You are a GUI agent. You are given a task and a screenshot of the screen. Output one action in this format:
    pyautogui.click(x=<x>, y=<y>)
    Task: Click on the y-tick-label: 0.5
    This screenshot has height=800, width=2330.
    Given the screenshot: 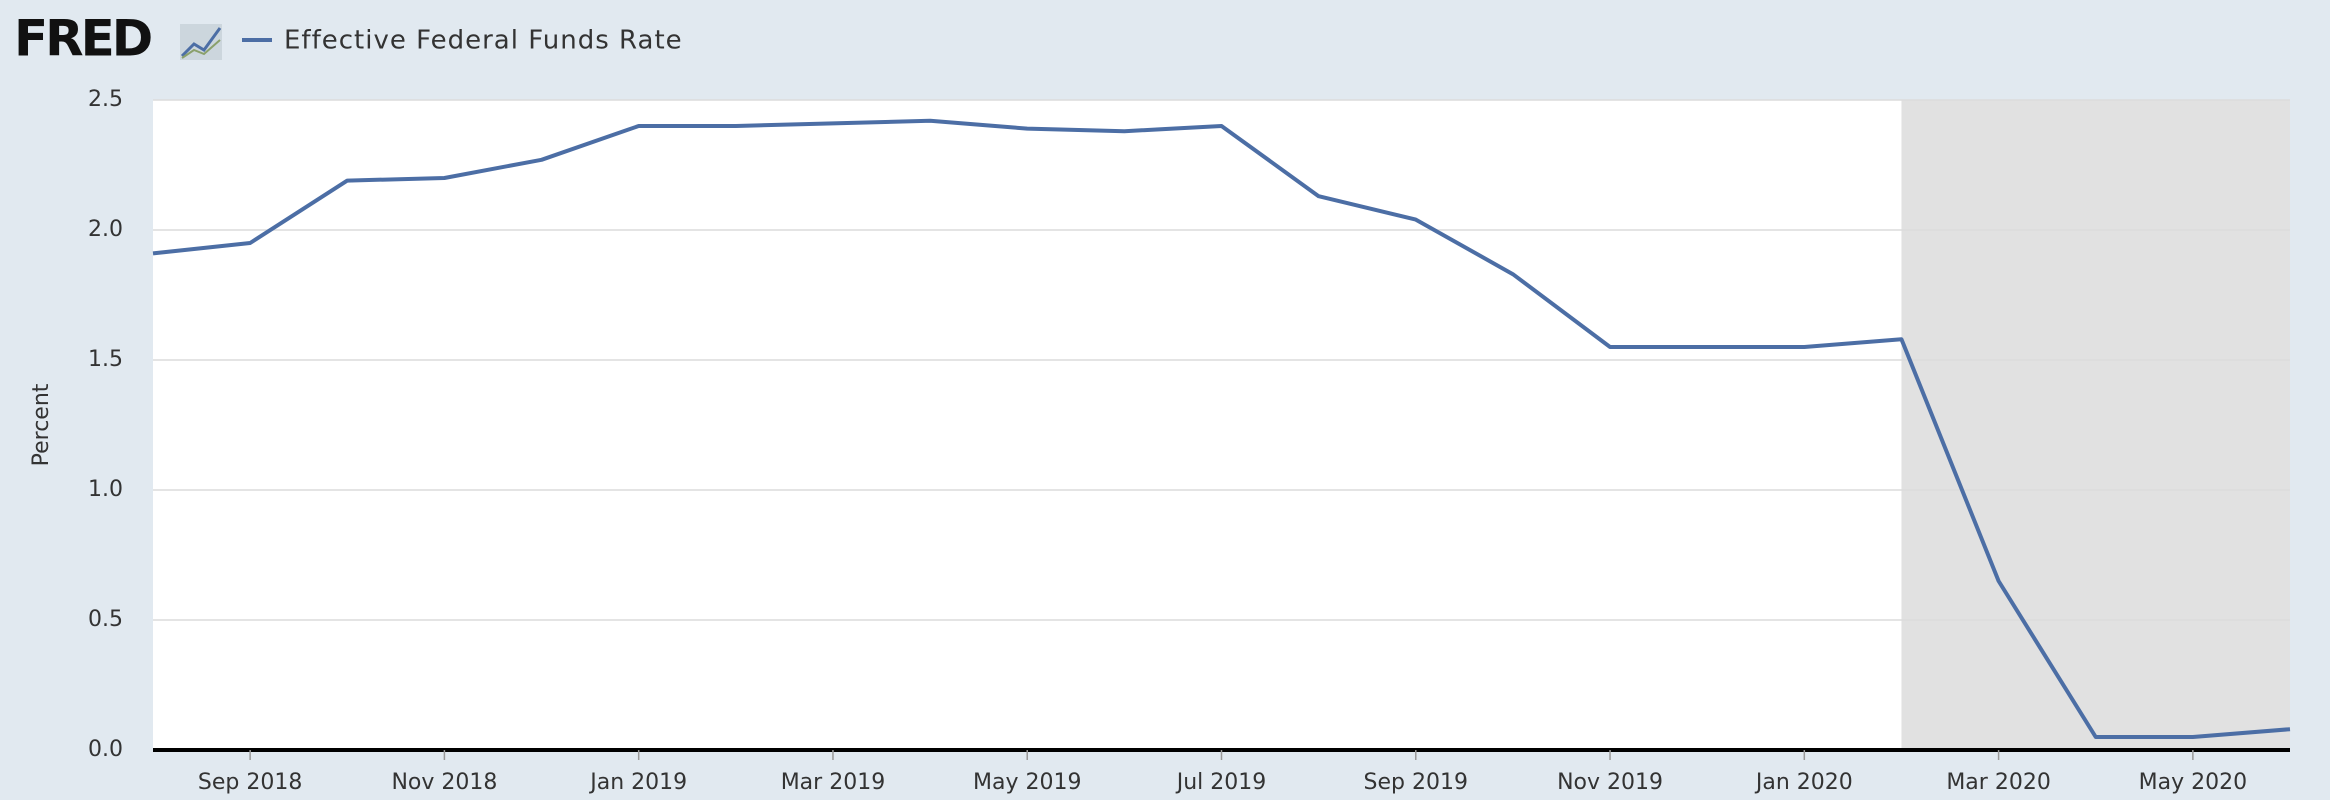 What is the action you would take?
    pyautogui.click(x=105, y=619)
    